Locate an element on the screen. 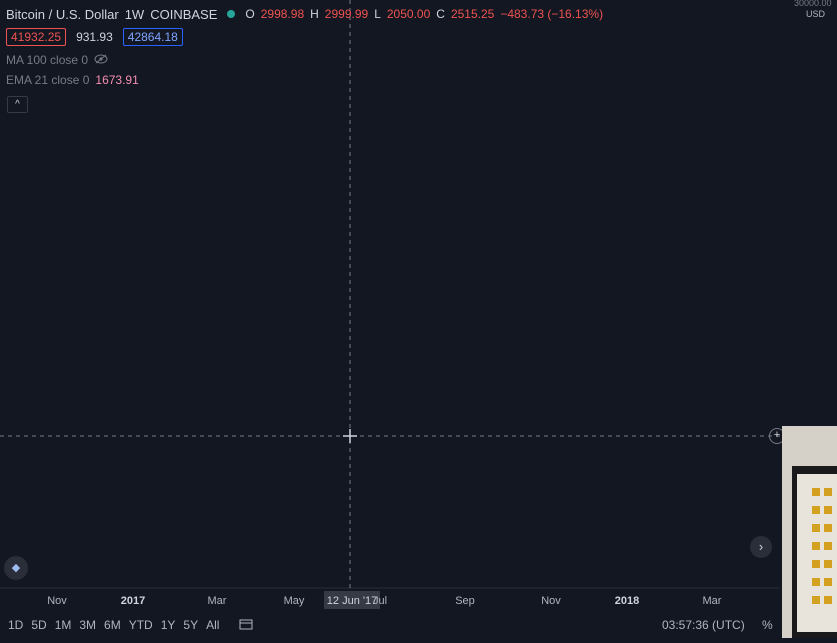 The height and width of the screenshot is (643, 837). crosshair-date-label-bg is located at coordinates (352, 600).